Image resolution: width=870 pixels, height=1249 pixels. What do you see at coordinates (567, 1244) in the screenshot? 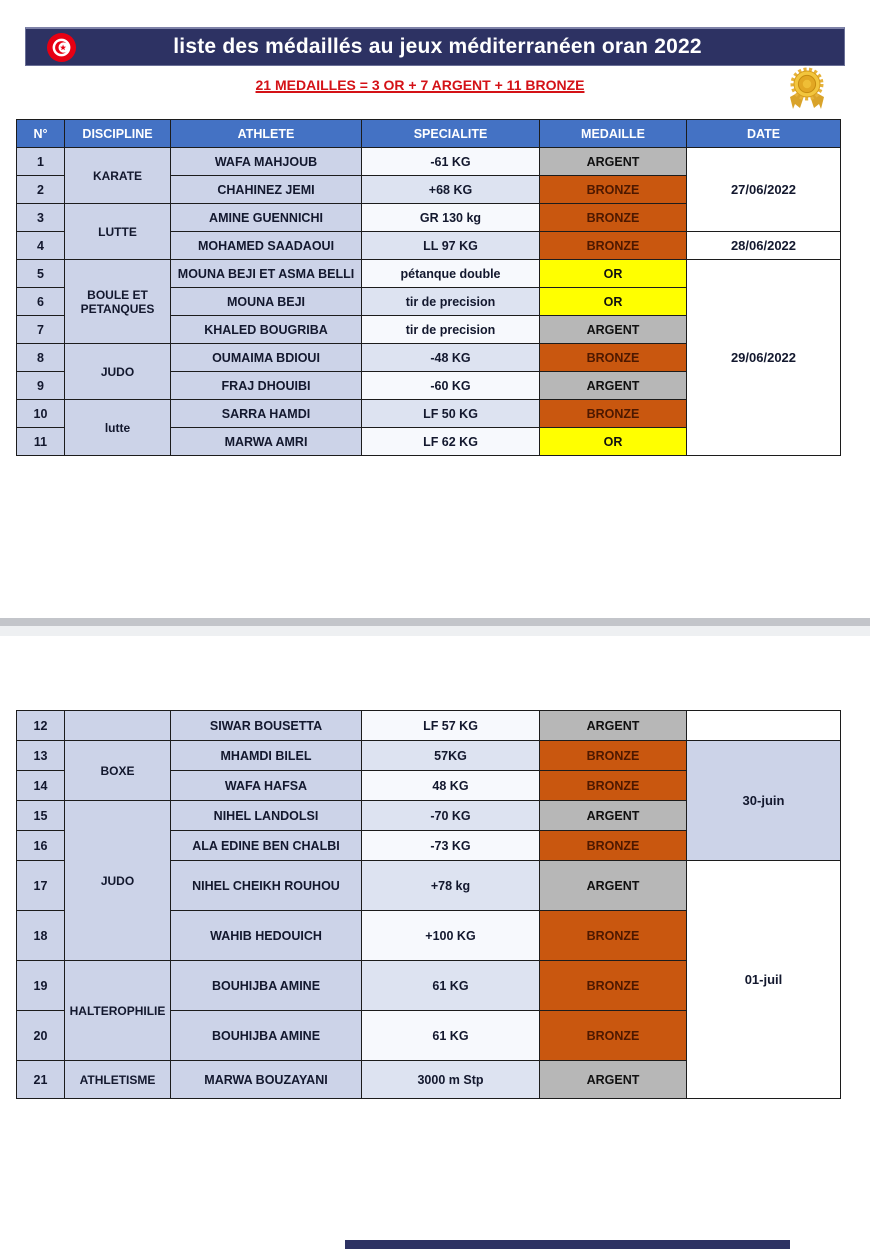
I see `next-page-banner-sliver` at bounding box center [567, 1244].